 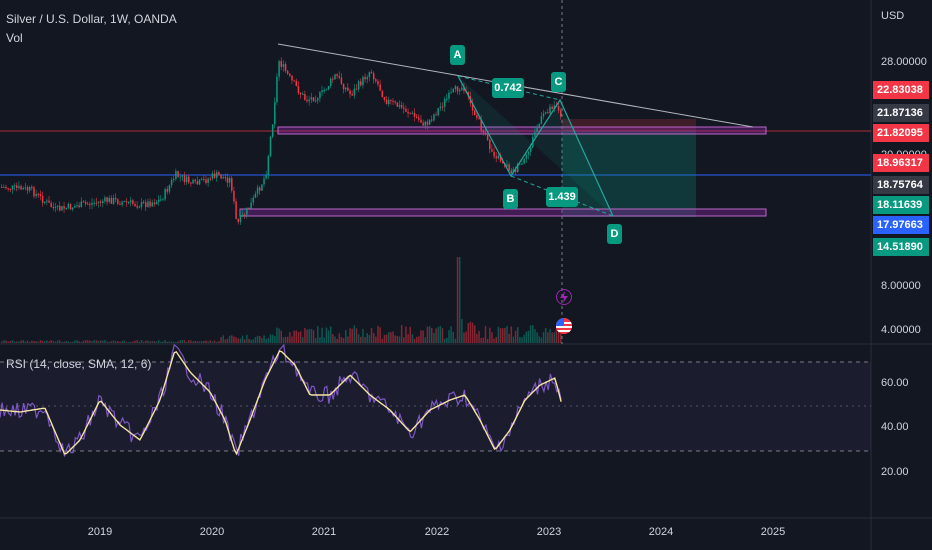 What do you see at coordinates (564, 297) in the screenshot?
I see `lightning-event-icon` at bounding box center [564, 297].